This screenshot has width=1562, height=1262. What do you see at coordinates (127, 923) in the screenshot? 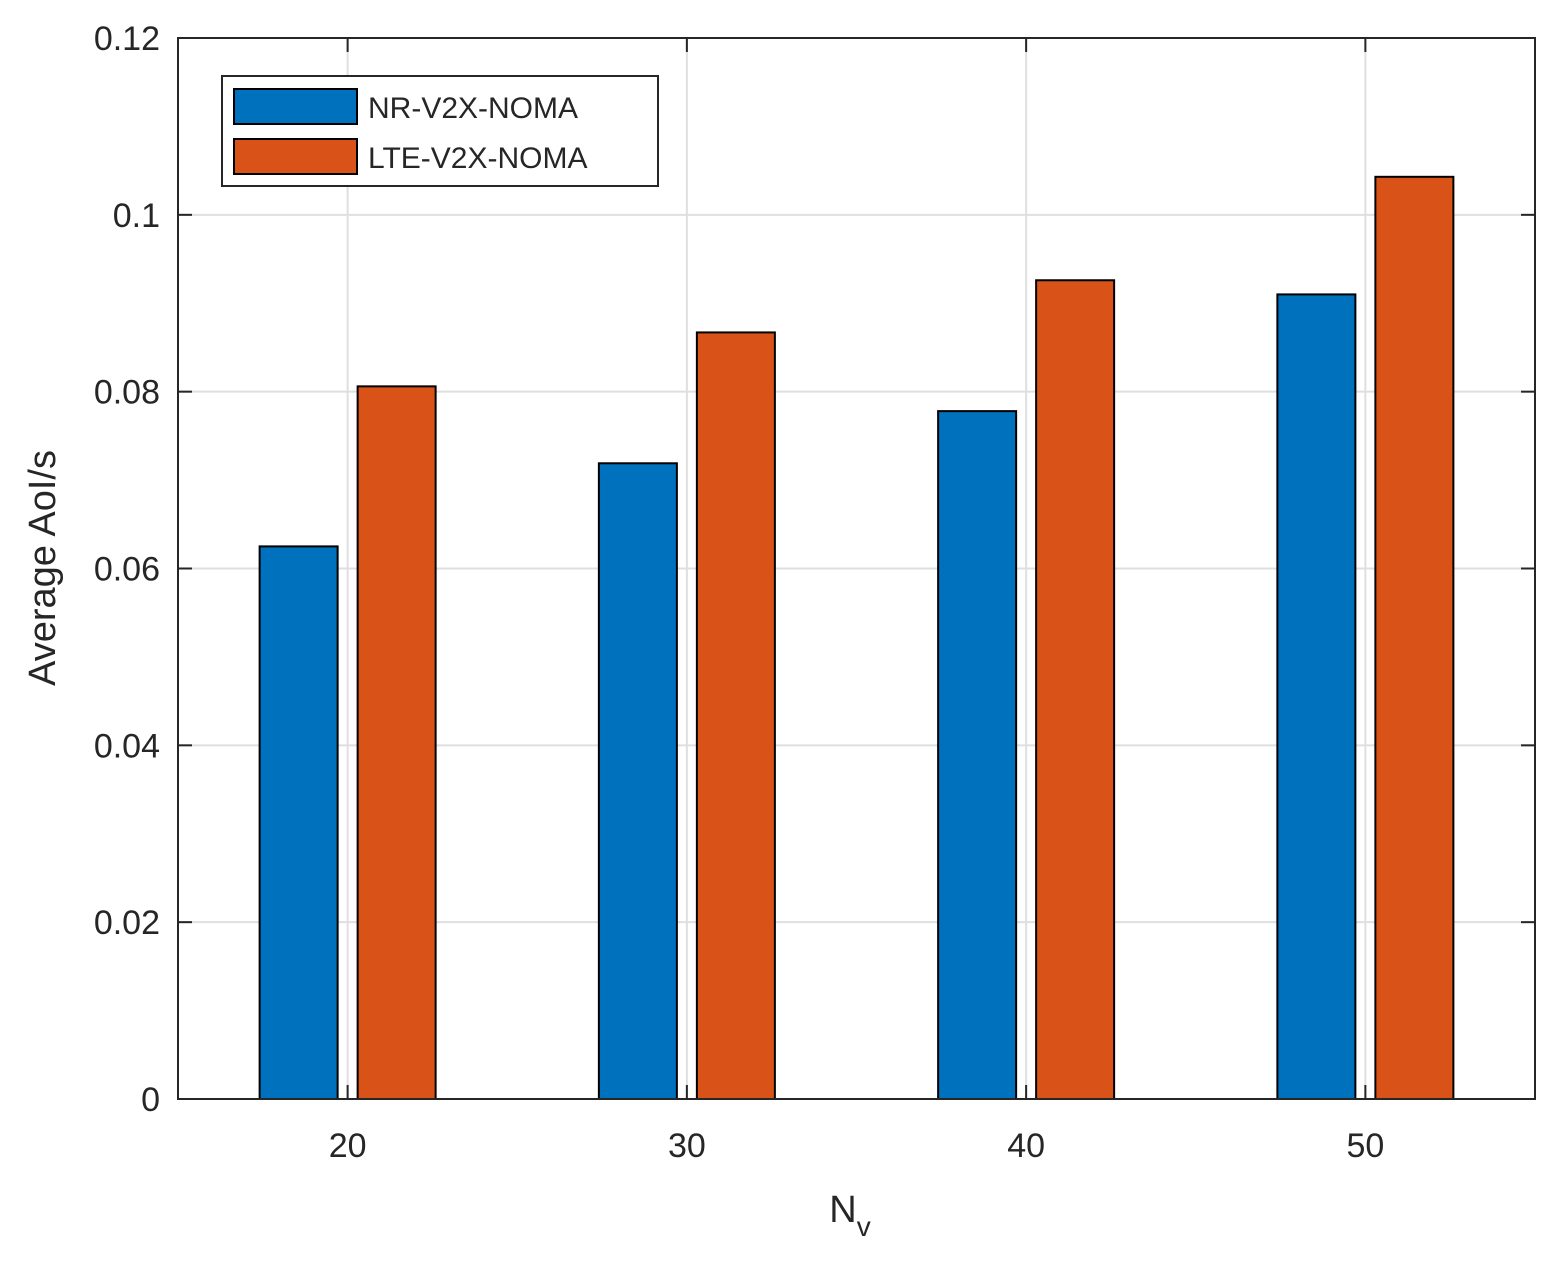
I see `y-tick-label: 0.02` at bounding box center [127, 923].